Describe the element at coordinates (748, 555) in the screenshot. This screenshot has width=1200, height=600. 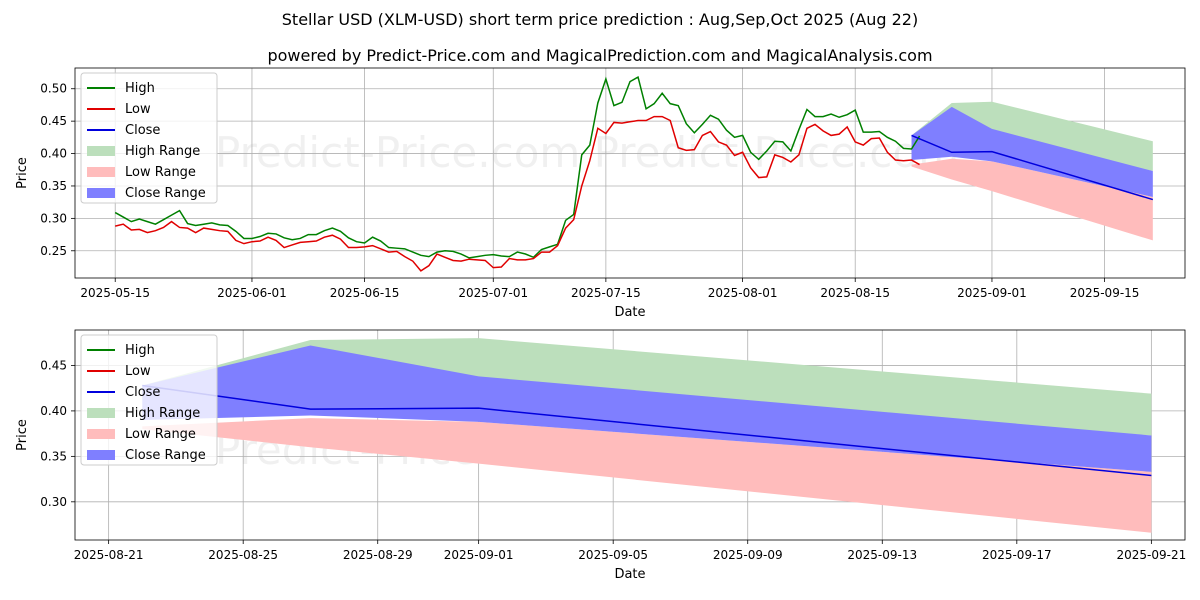
I see `x-tick-label: 2025-09-09` at that location.